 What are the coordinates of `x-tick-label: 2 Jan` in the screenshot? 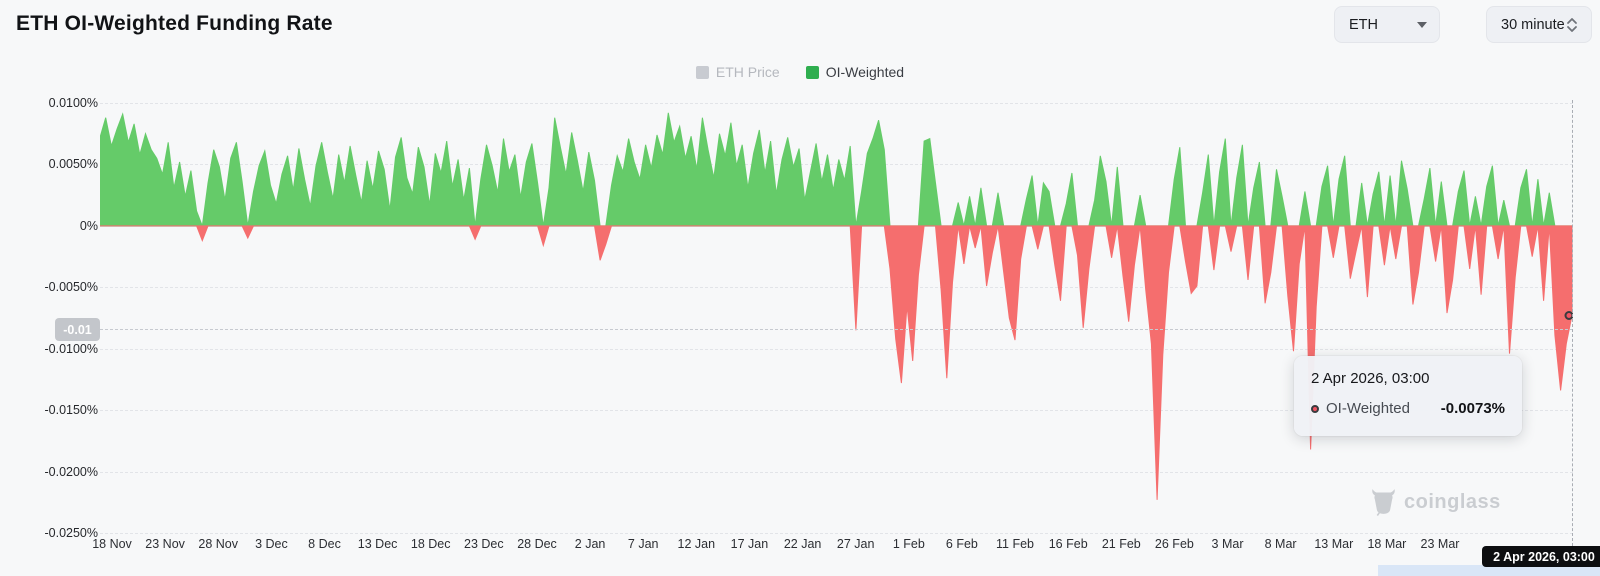 It's located at (590, 544).